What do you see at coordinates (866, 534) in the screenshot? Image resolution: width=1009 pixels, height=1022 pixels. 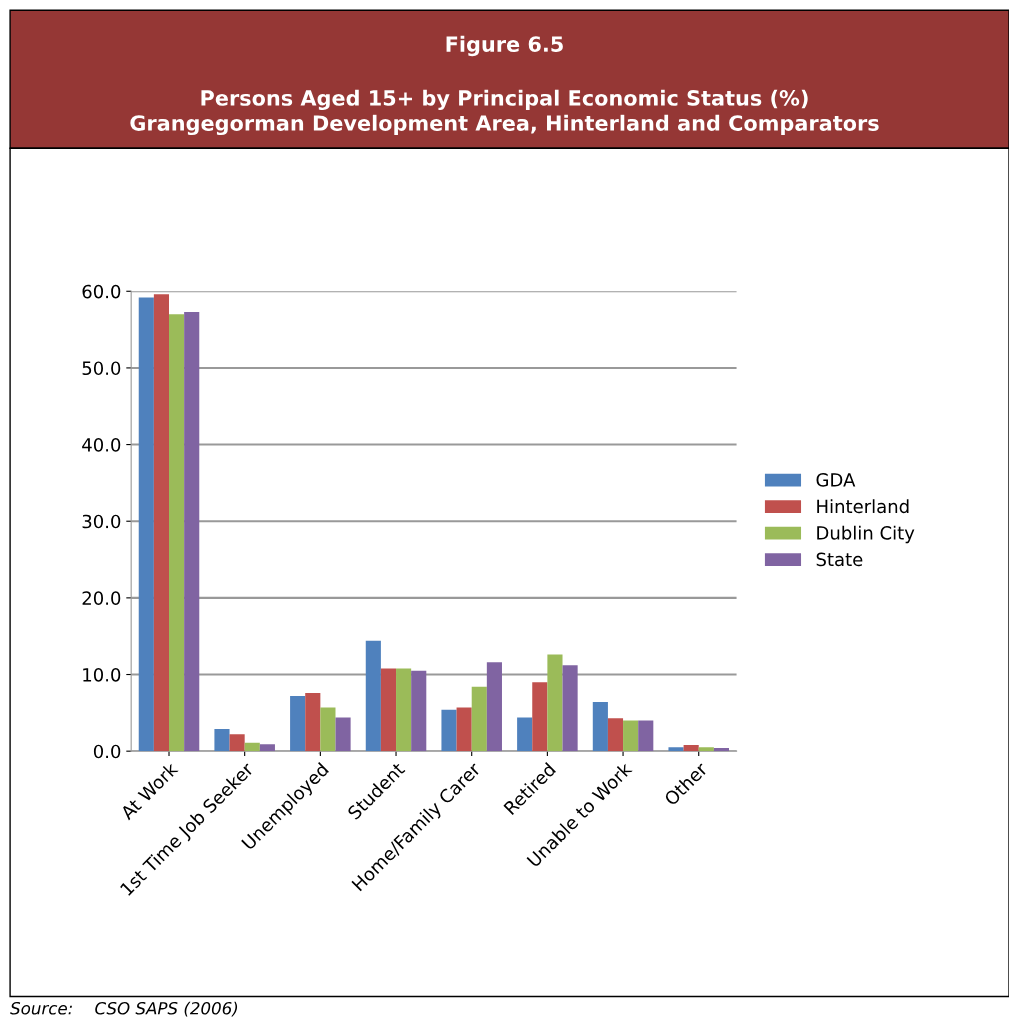 I see `legend-label: Dublin City` at bounding box center [866, 534].